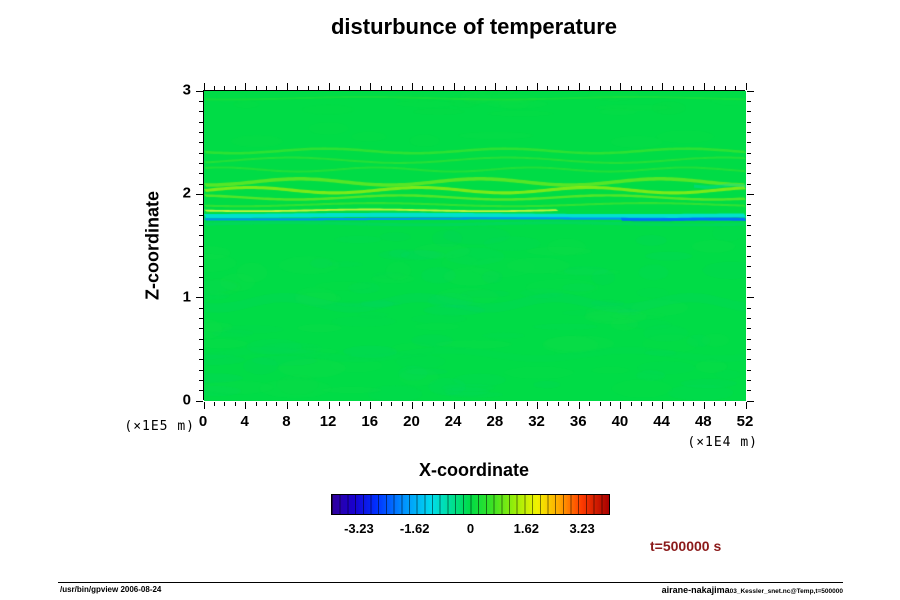  What do you see at coordinates (703, 421) in the screenshot?
I see `x-tick-label: 48` at bounding box center [703, 421].